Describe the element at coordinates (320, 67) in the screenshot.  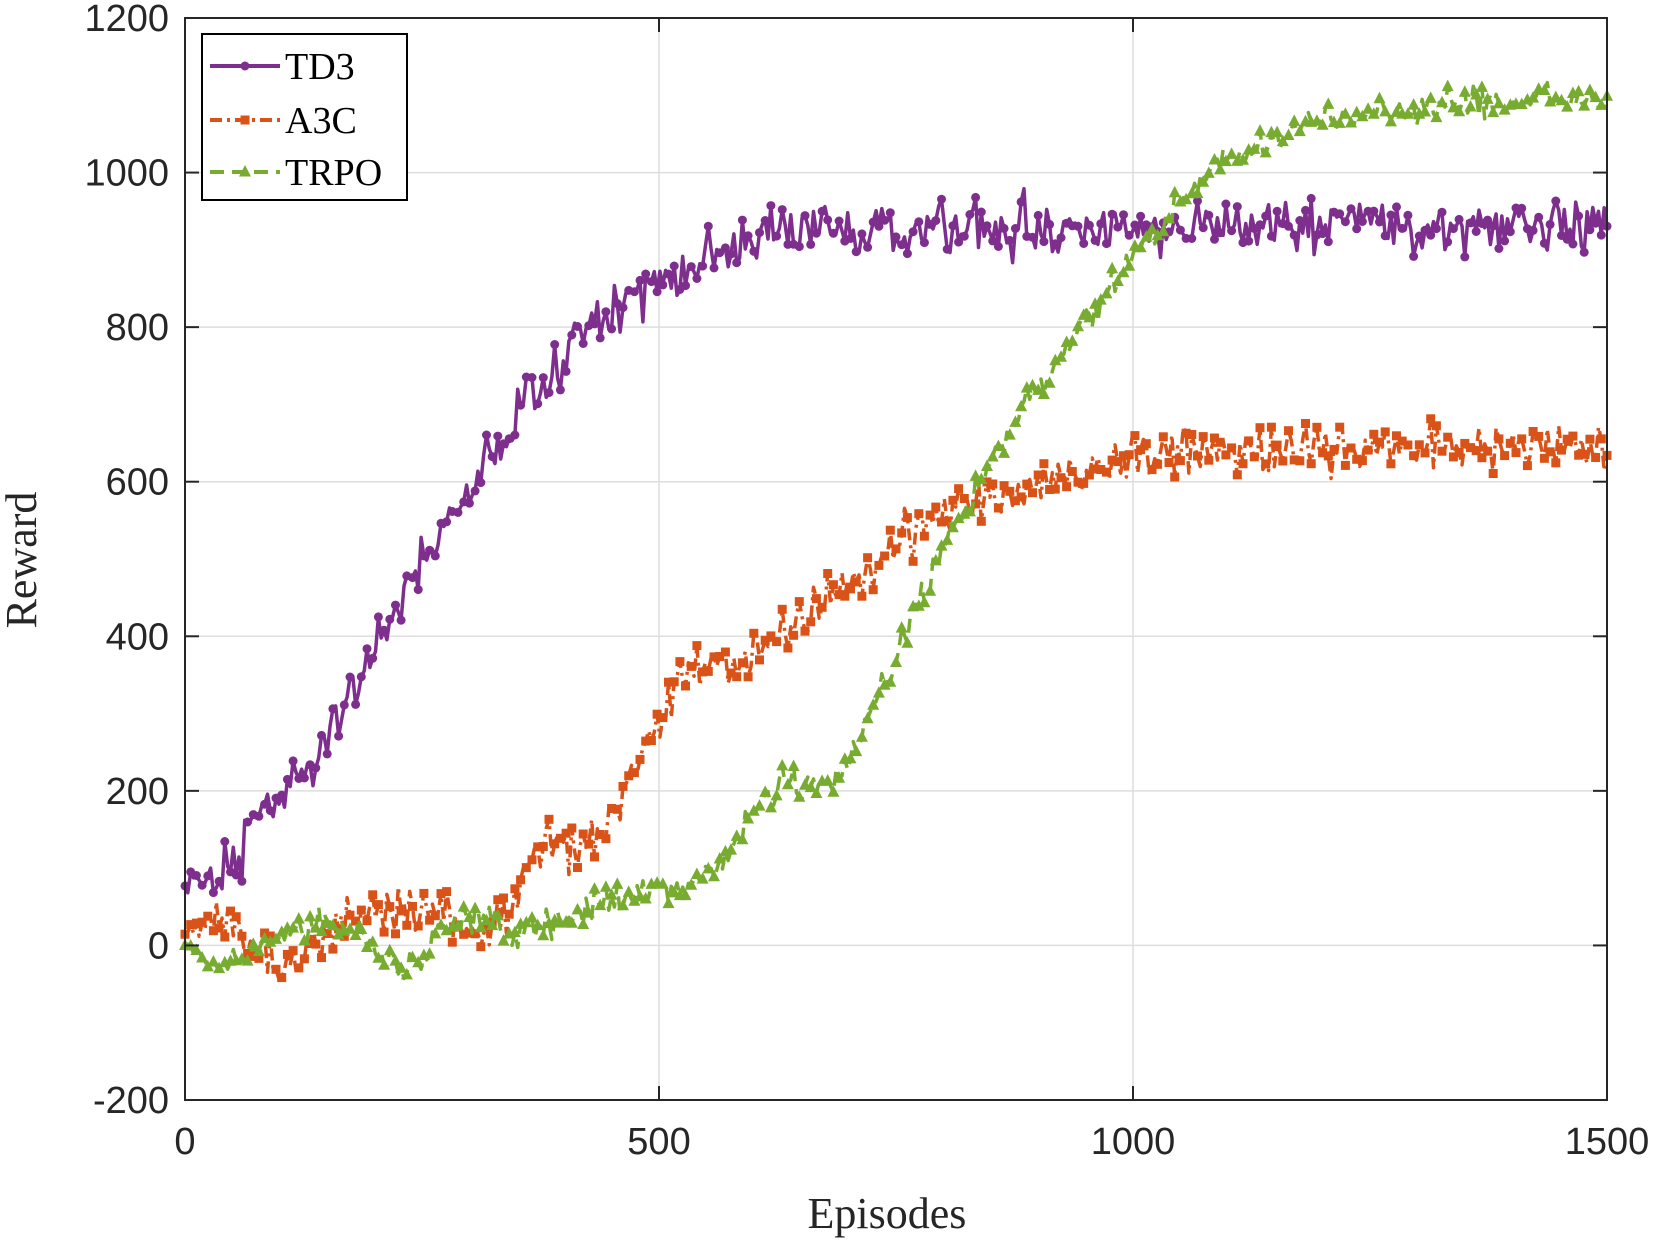
I see `legend-label-td3: TD3` at that location.